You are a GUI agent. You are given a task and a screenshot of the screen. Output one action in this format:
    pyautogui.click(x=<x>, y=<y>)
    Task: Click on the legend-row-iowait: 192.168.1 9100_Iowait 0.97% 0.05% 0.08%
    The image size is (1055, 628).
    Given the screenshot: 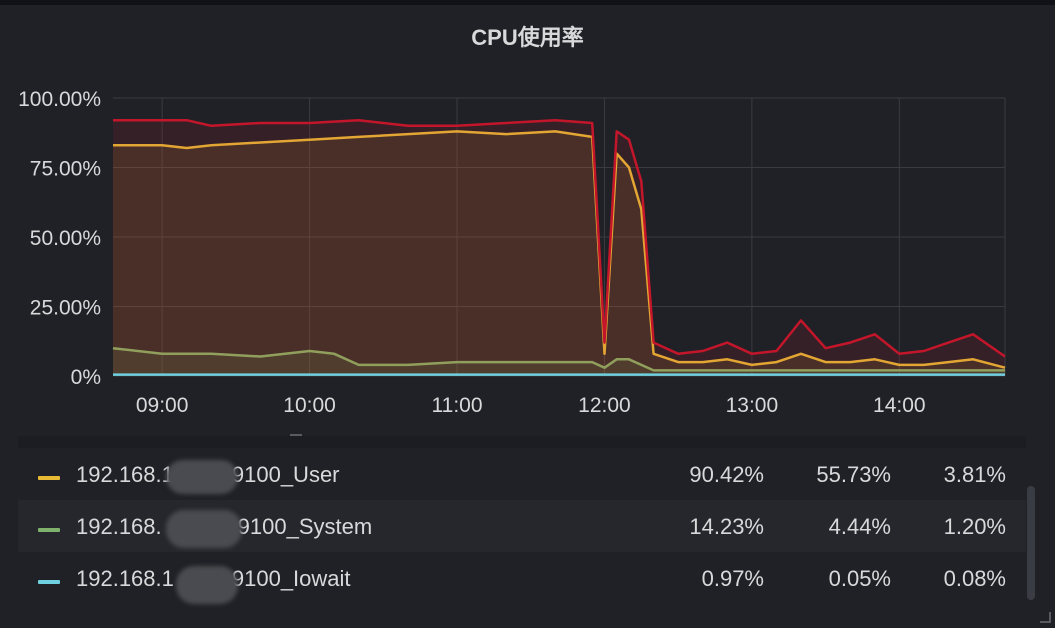 What is the action you would take?
    pyautogui.click(x=522, y=578)
    